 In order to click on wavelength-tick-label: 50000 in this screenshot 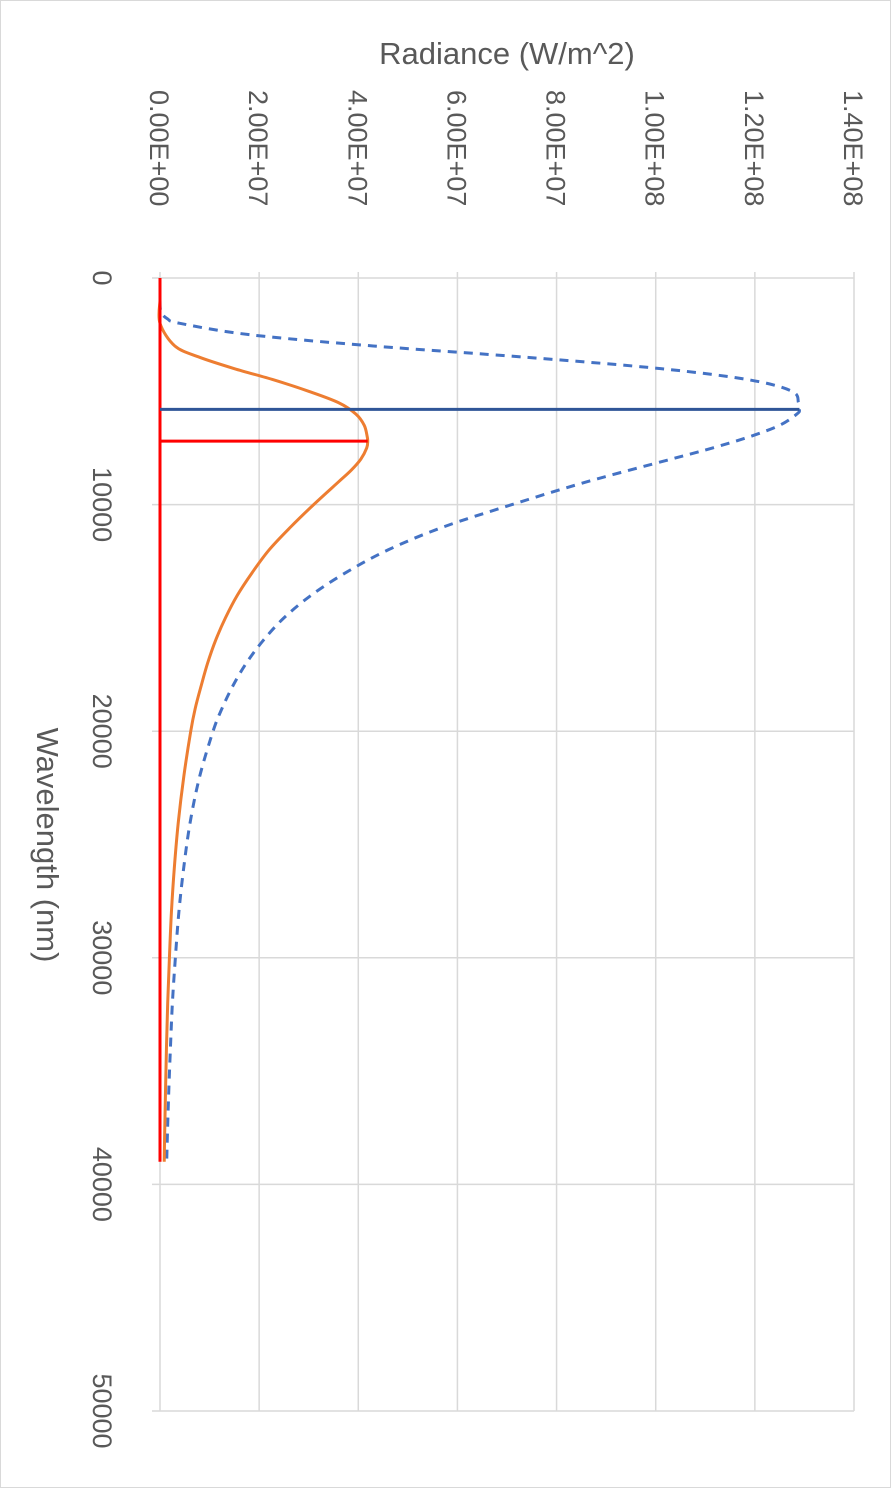, I will do `click(102, 1410)`.